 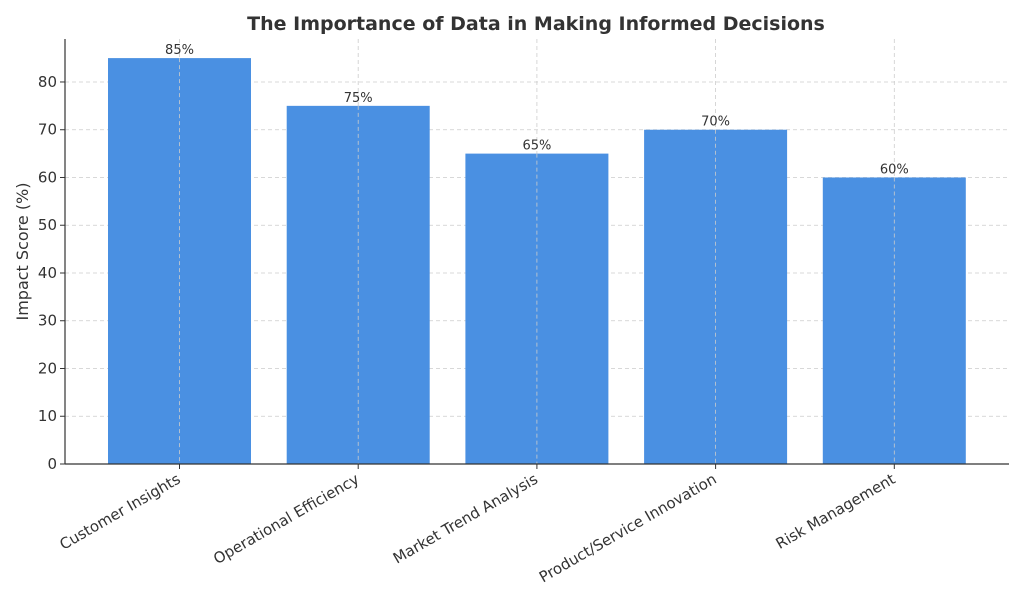 What do you see at coordinates (22, 251) in the screenshot?
I see `y-axis-label: Impact Score (%)` at bounding box center [22, 251].